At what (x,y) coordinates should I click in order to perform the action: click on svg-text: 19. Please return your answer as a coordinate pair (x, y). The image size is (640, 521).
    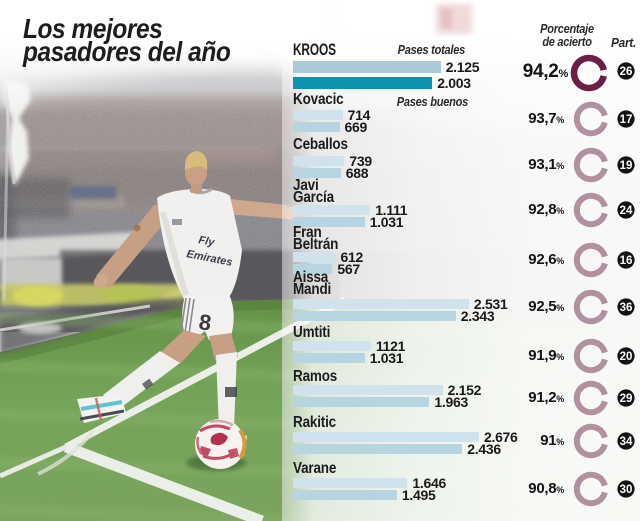
    Looking at the image, I should click on (626, 166).